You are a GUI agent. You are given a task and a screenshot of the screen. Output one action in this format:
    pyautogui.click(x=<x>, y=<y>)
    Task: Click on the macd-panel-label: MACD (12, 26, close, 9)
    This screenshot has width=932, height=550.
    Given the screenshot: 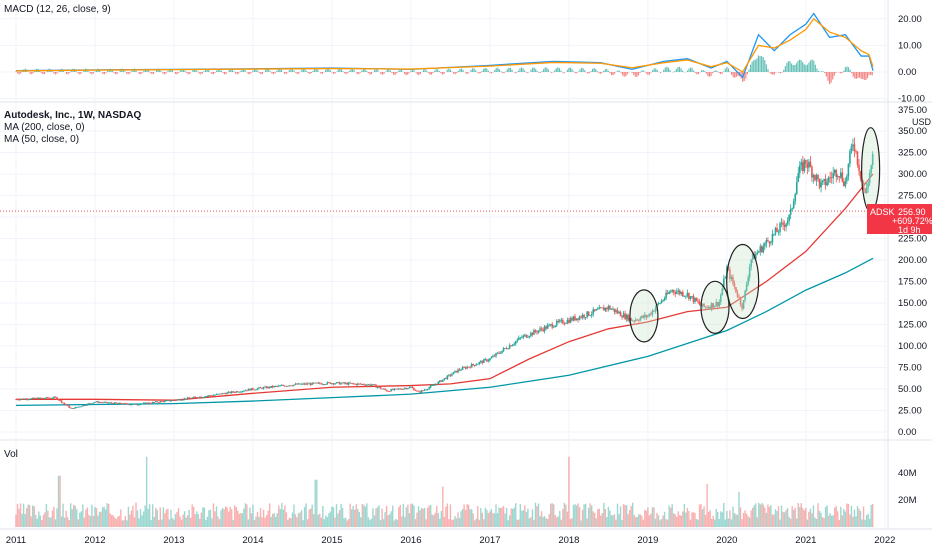 What is the action you would take?
    pyautogui.click(x=57, y=9)
    